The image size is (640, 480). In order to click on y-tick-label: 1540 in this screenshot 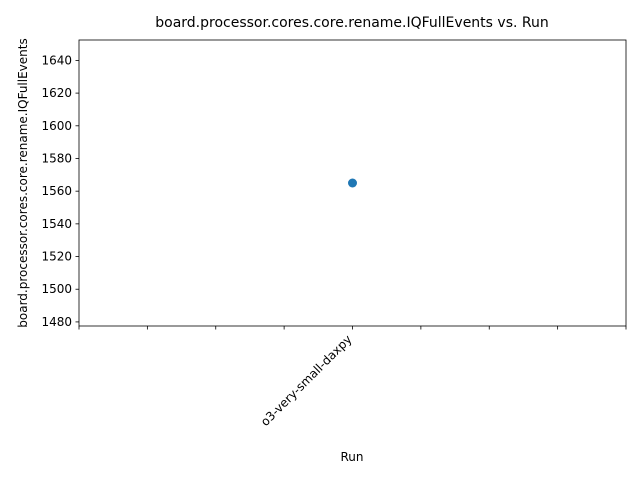, I will do `click(56, 224)`.